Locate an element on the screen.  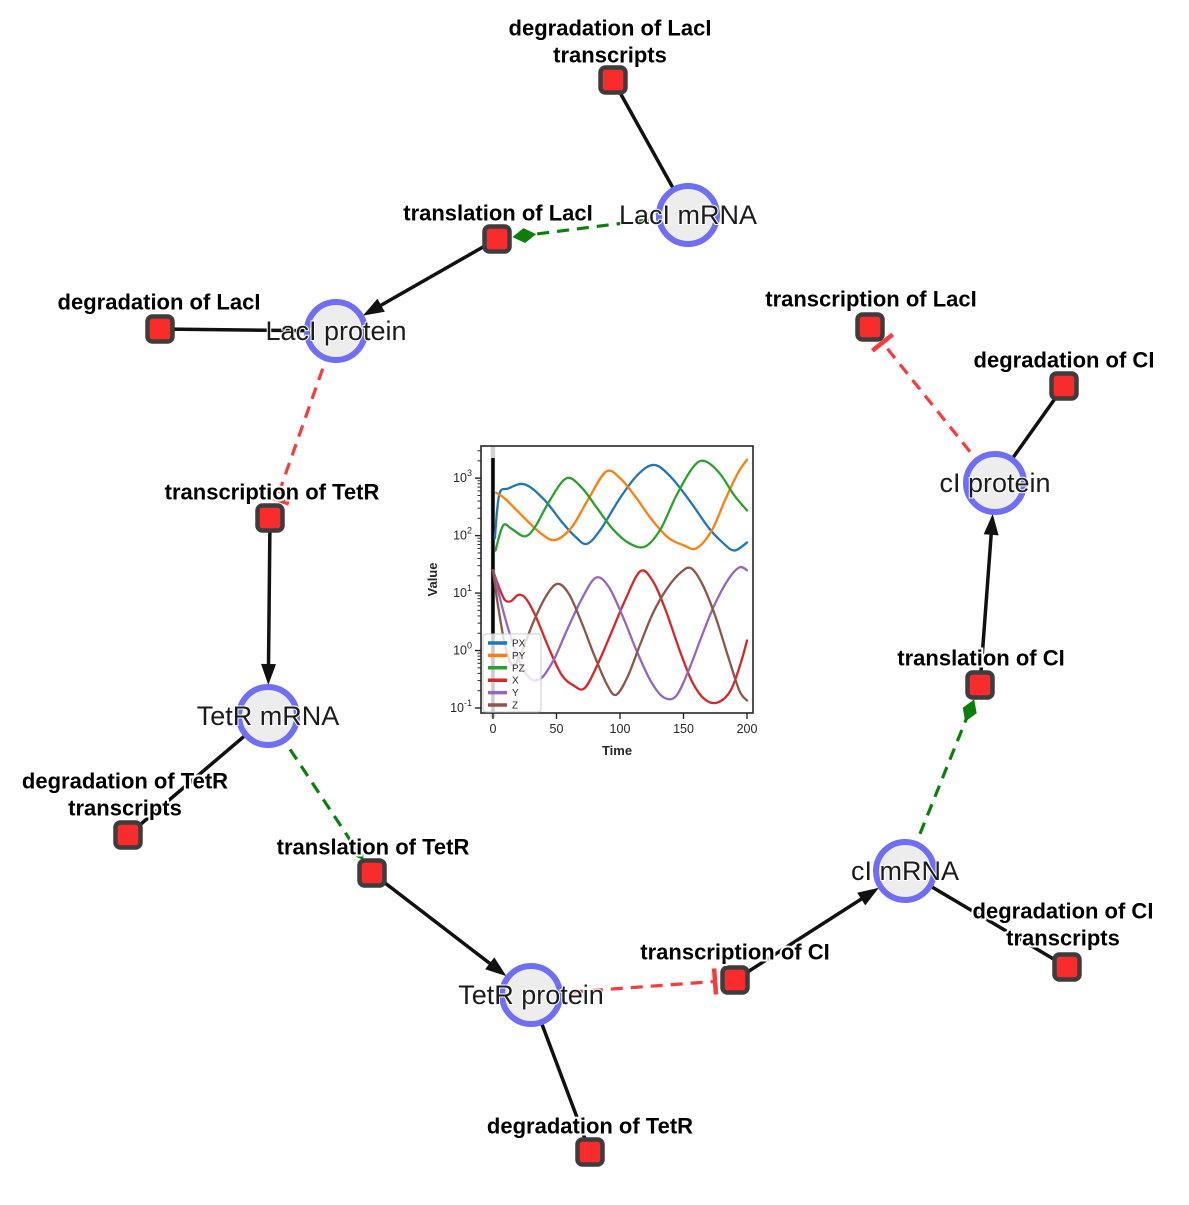
legend-label-Y: Y is located at coordinates (515, 693).